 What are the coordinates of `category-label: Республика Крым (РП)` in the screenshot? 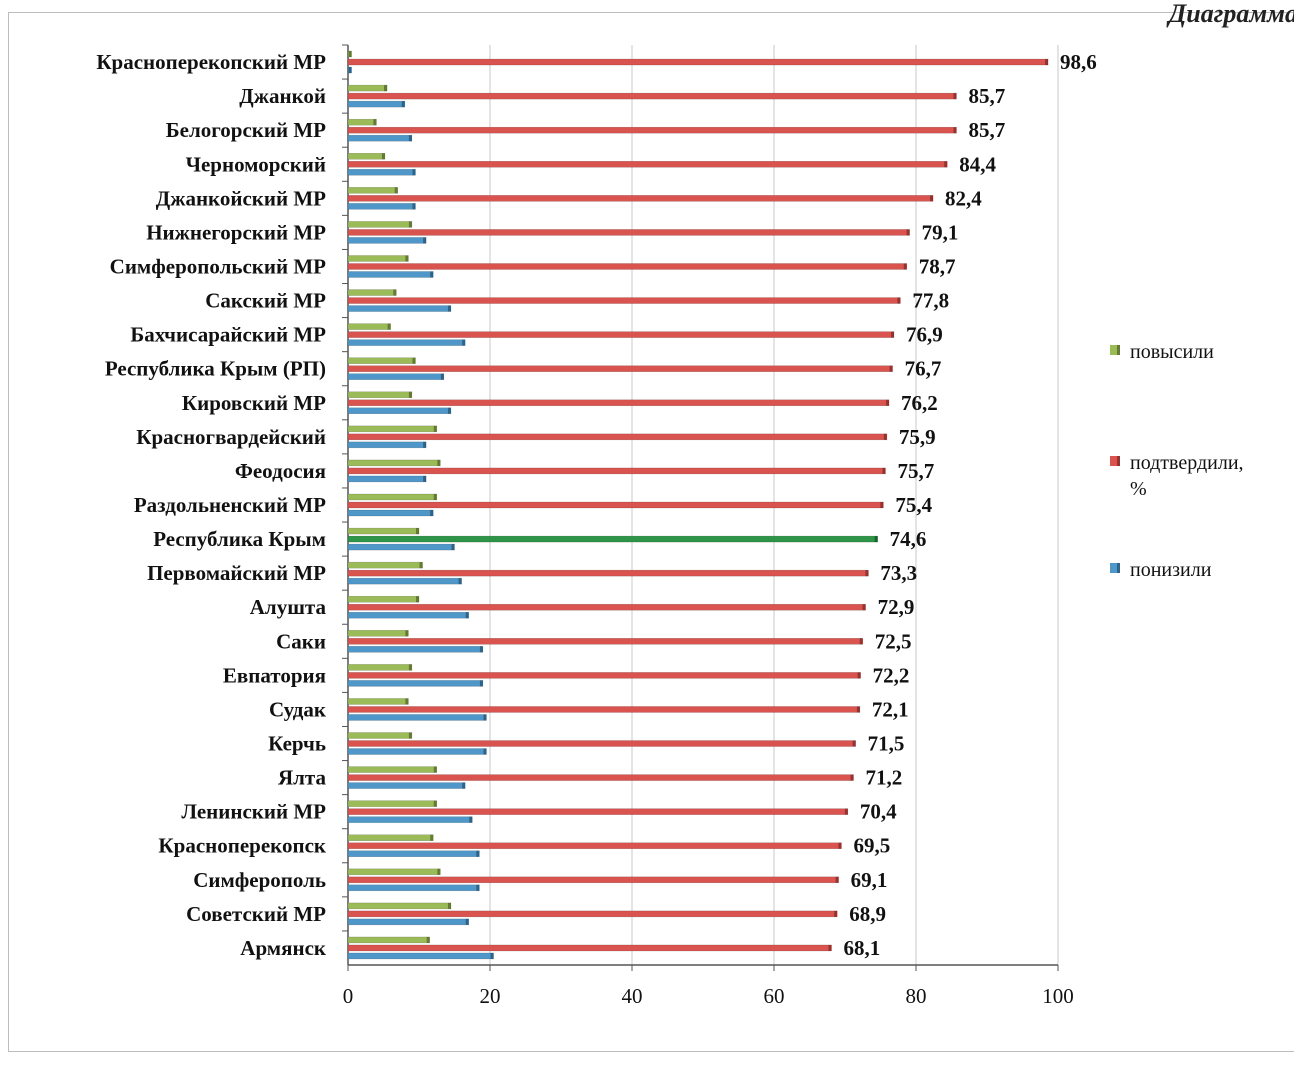 It's located at (215, 369).